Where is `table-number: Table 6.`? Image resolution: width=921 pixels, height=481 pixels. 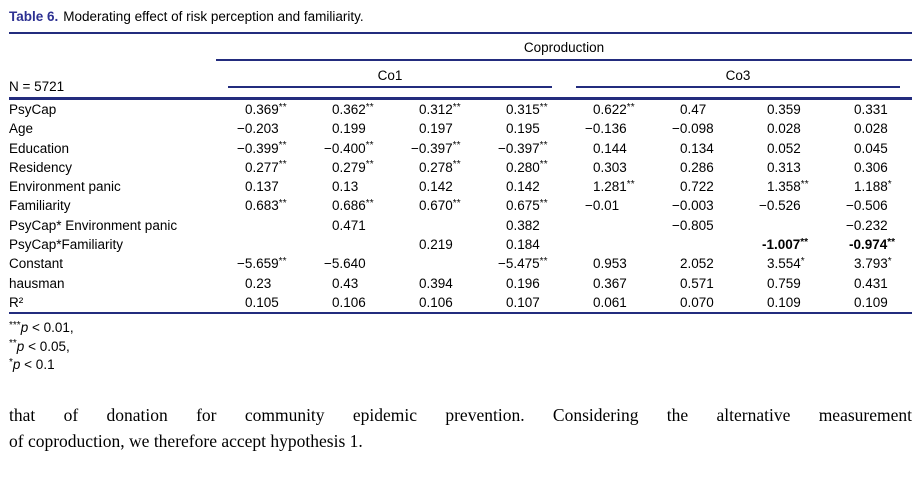 table-number: Table 6. is located at coordinates (34, 16).